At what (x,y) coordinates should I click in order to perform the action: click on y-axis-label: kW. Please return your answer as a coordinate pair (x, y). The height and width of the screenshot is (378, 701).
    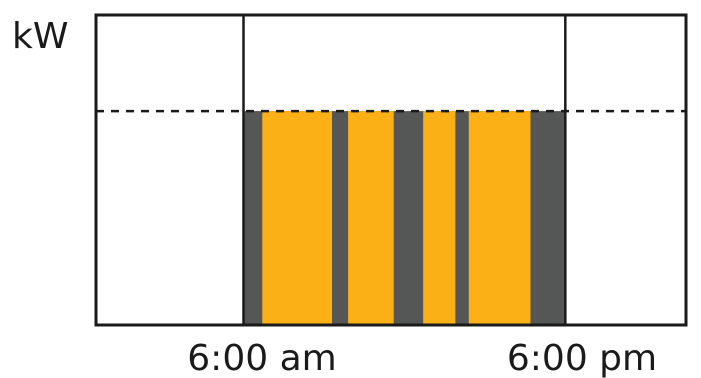
    Looking at the image, I should click on (40, 36).